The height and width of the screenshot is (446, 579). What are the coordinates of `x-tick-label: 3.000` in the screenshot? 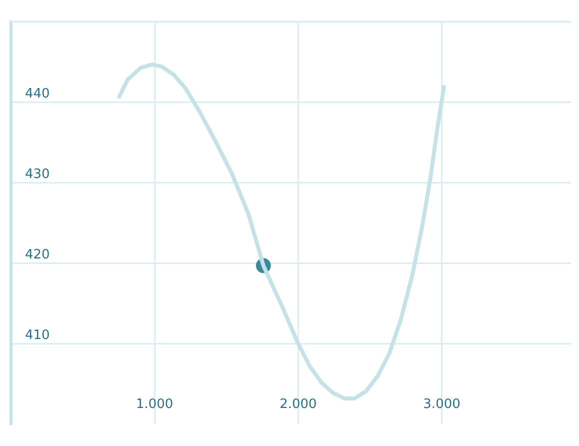 It's located at (441, 404).